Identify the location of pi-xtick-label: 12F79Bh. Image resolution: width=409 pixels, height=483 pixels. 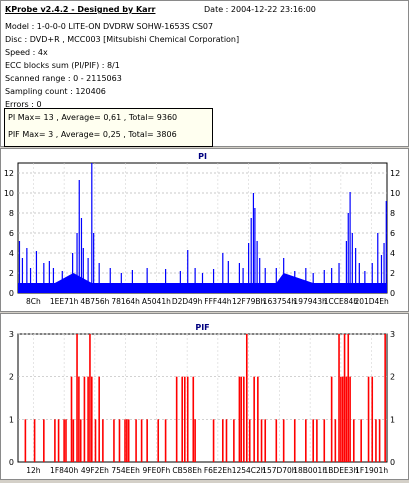
(249, 301).